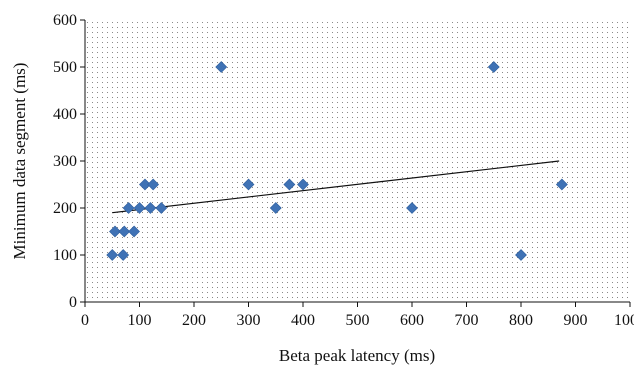 The image size is (634, 365). I want to click on x-tick-label: 100, so click(140, 320).